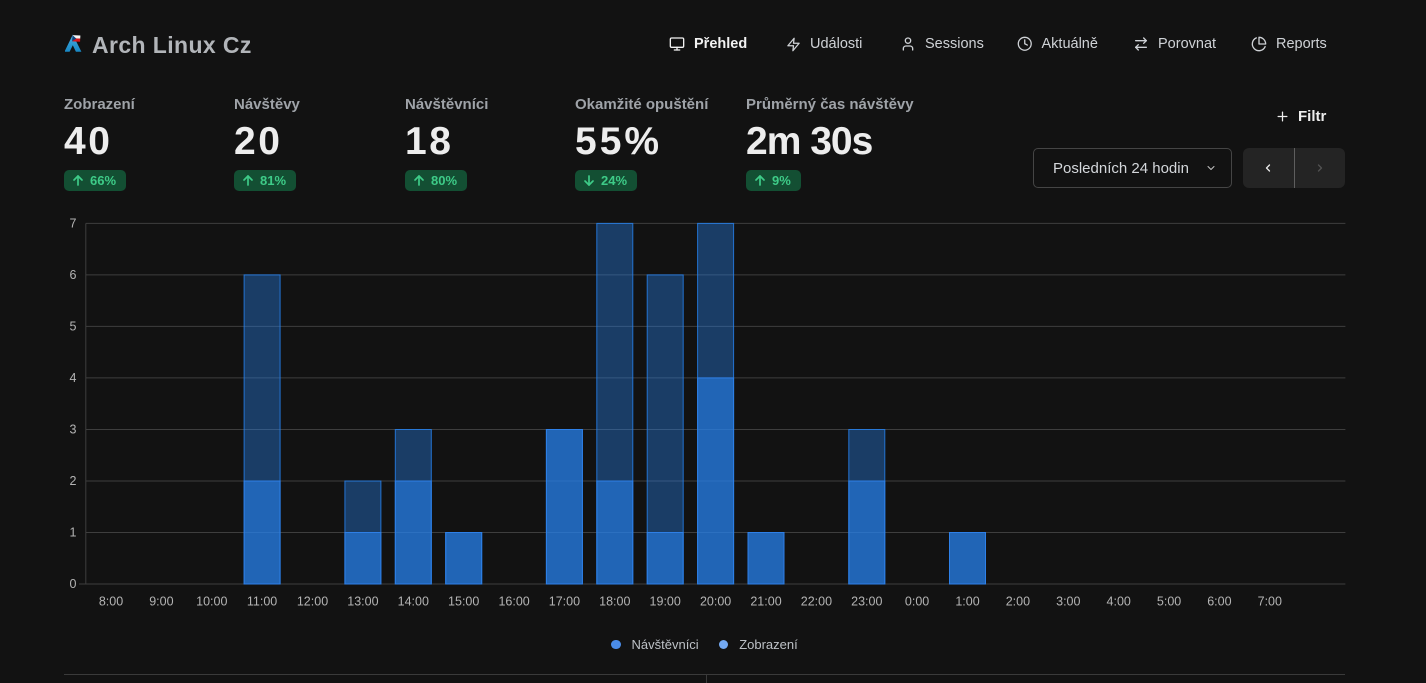  Describe the element at coordinates (111, 602) in the screenshot. I see `svg-text: 8:00` at that location.